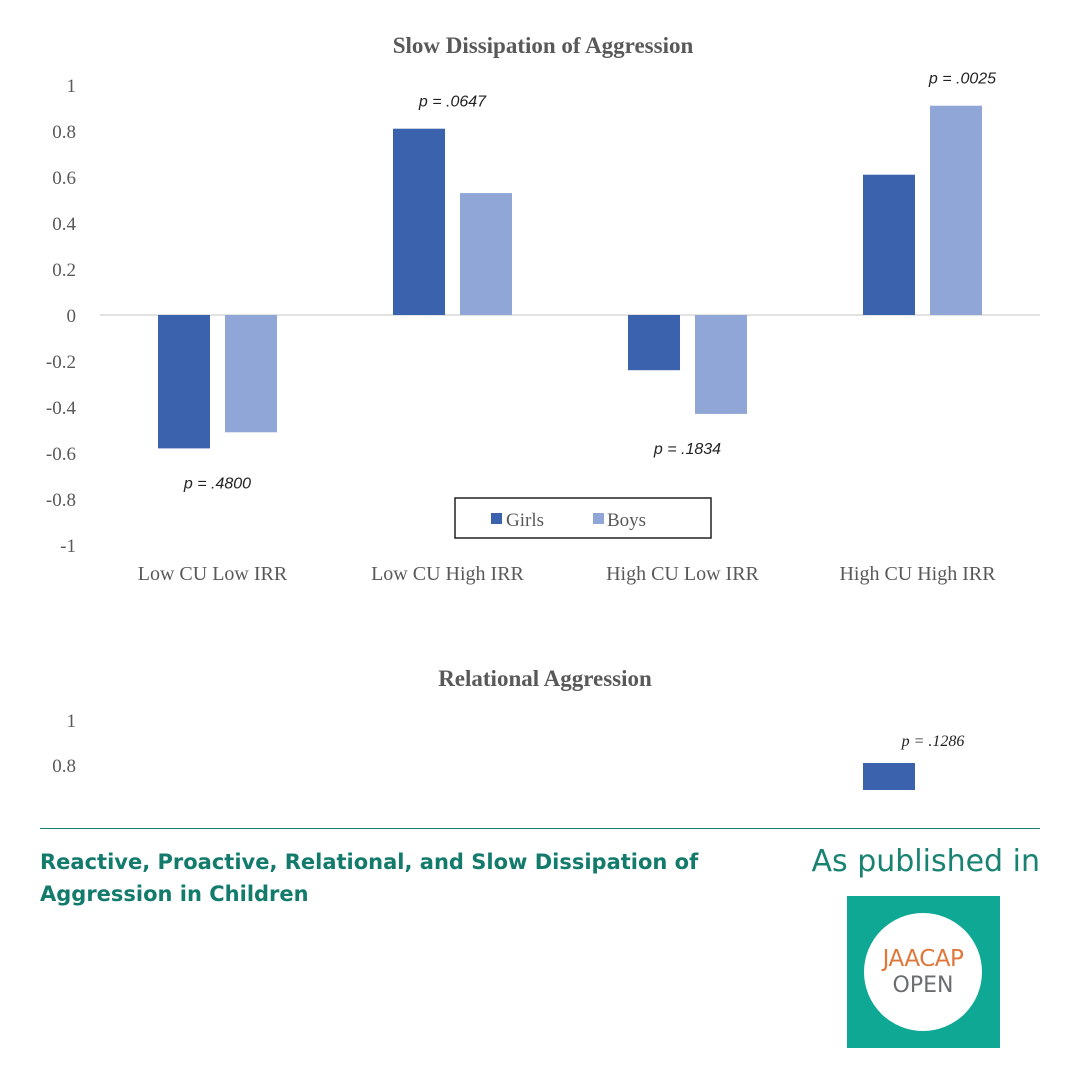 Image resolution: width=1080 pixels, height=1080 pixels. I want to click on logo-circle: JAACAP OPEN, so click(923, 972).